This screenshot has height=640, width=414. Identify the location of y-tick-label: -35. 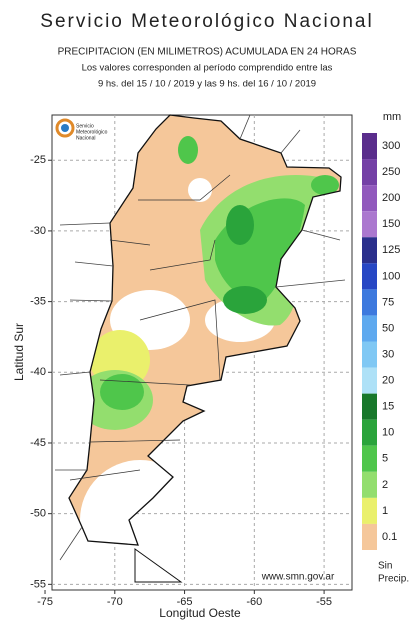
(38, 302).